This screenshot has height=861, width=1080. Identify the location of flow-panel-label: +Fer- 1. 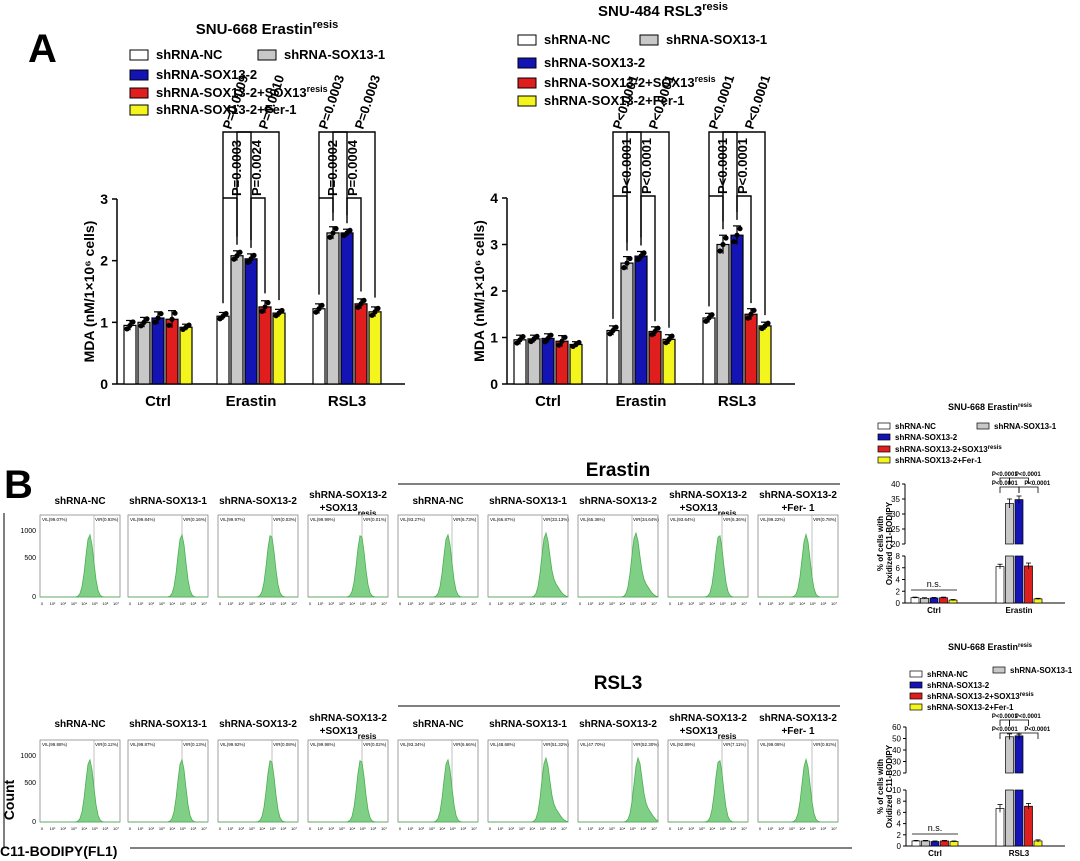
(798, 731).